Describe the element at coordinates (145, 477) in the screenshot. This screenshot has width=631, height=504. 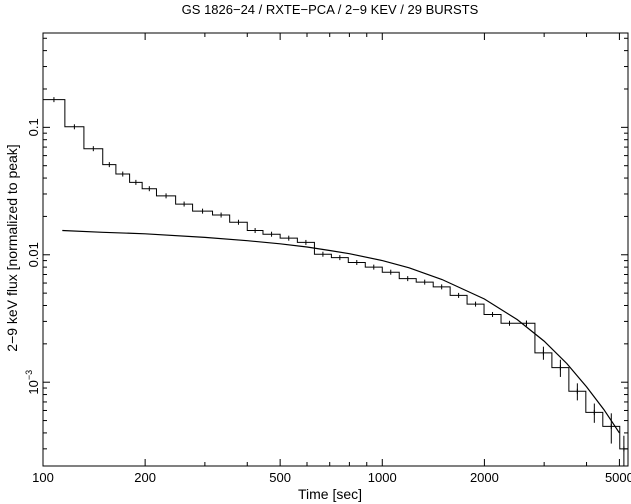
I see `x-tick-label: 200` at that location.